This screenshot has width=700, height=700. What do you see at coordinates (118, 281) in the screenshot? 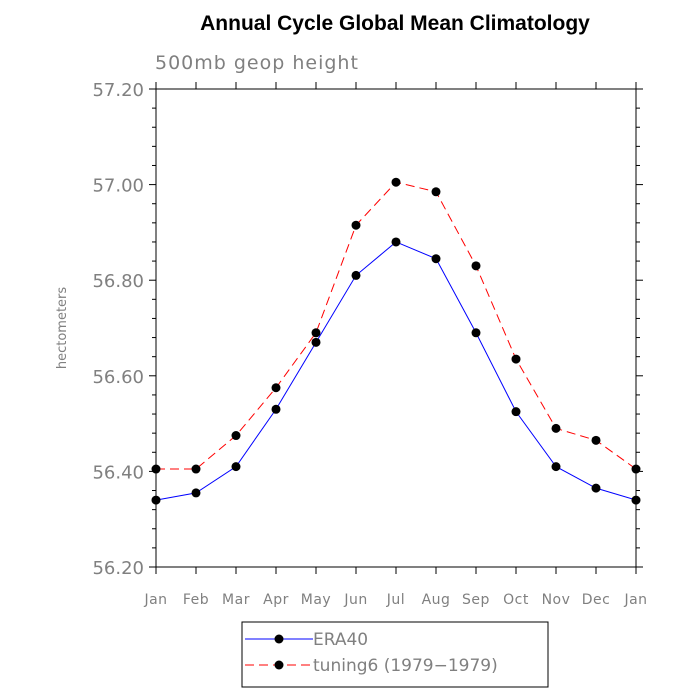
I see `y-tick-label: 56.80` at bounding box center [118, 281].